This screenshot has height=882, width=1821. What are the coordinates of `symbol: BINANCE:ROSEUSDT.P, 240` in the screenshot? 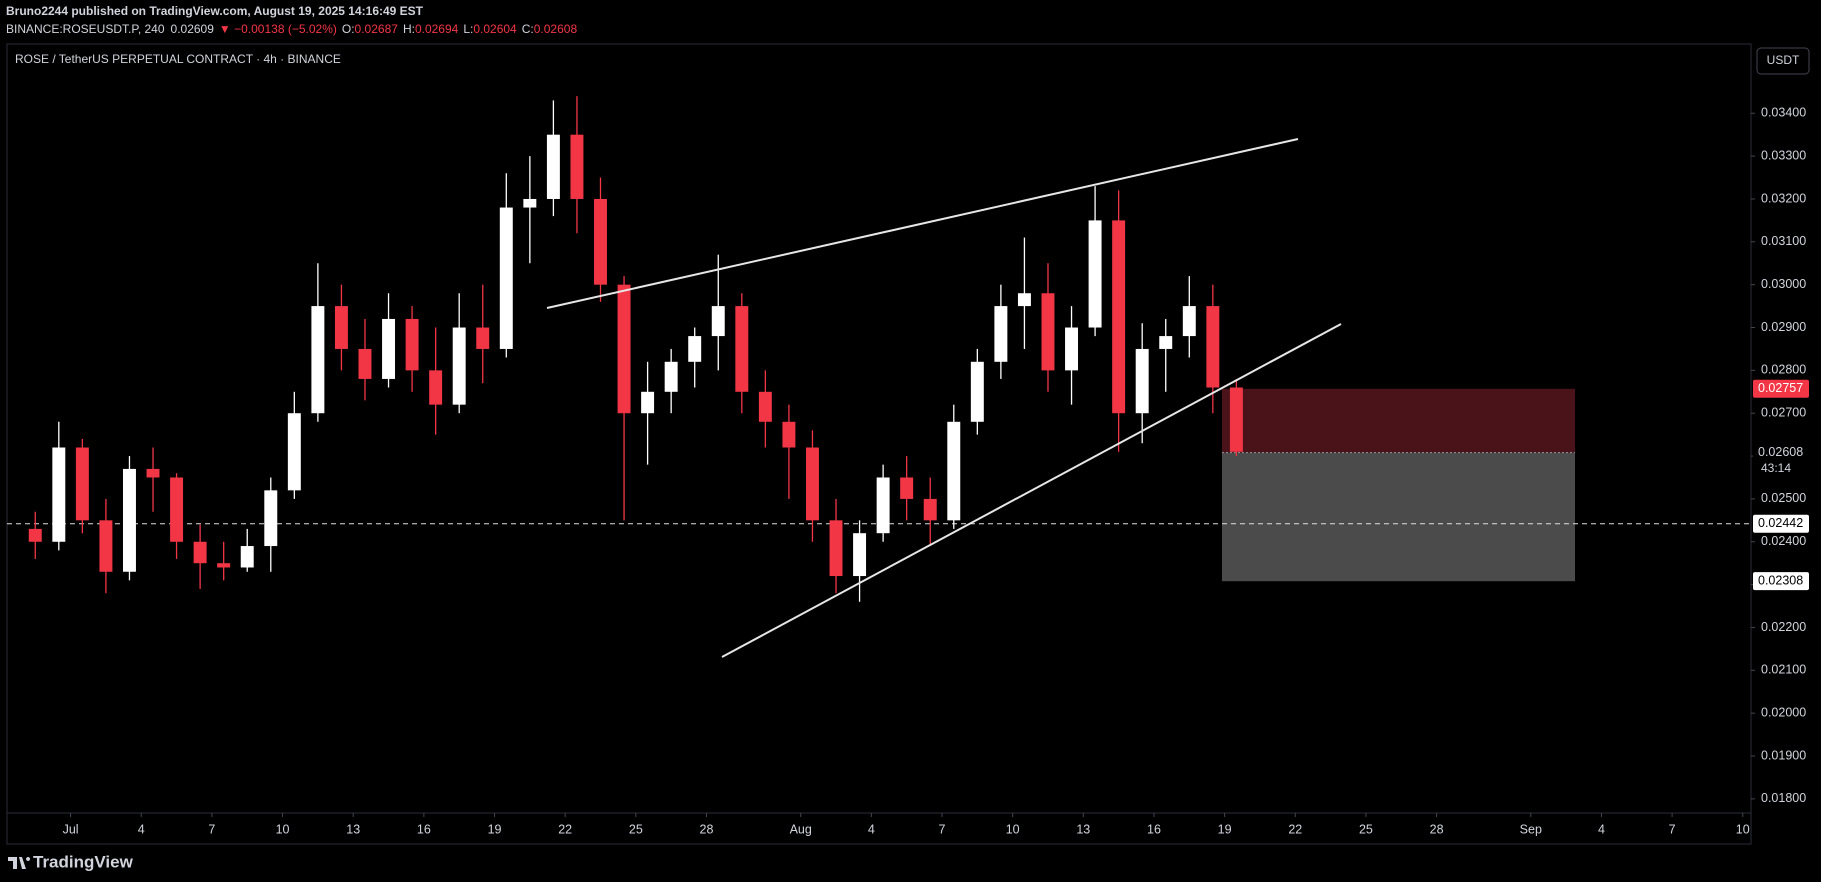 It's located at (85, 29).